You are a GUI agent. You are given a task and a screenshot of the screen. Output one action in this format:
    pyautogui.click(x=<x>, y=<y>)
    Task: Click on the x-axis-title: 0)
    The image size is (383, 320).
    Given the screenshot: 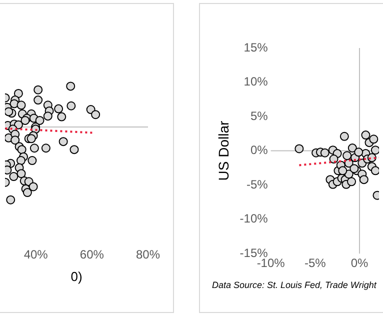 What is the action you would take?
    pyautogui.click(x=76, y=276)
    